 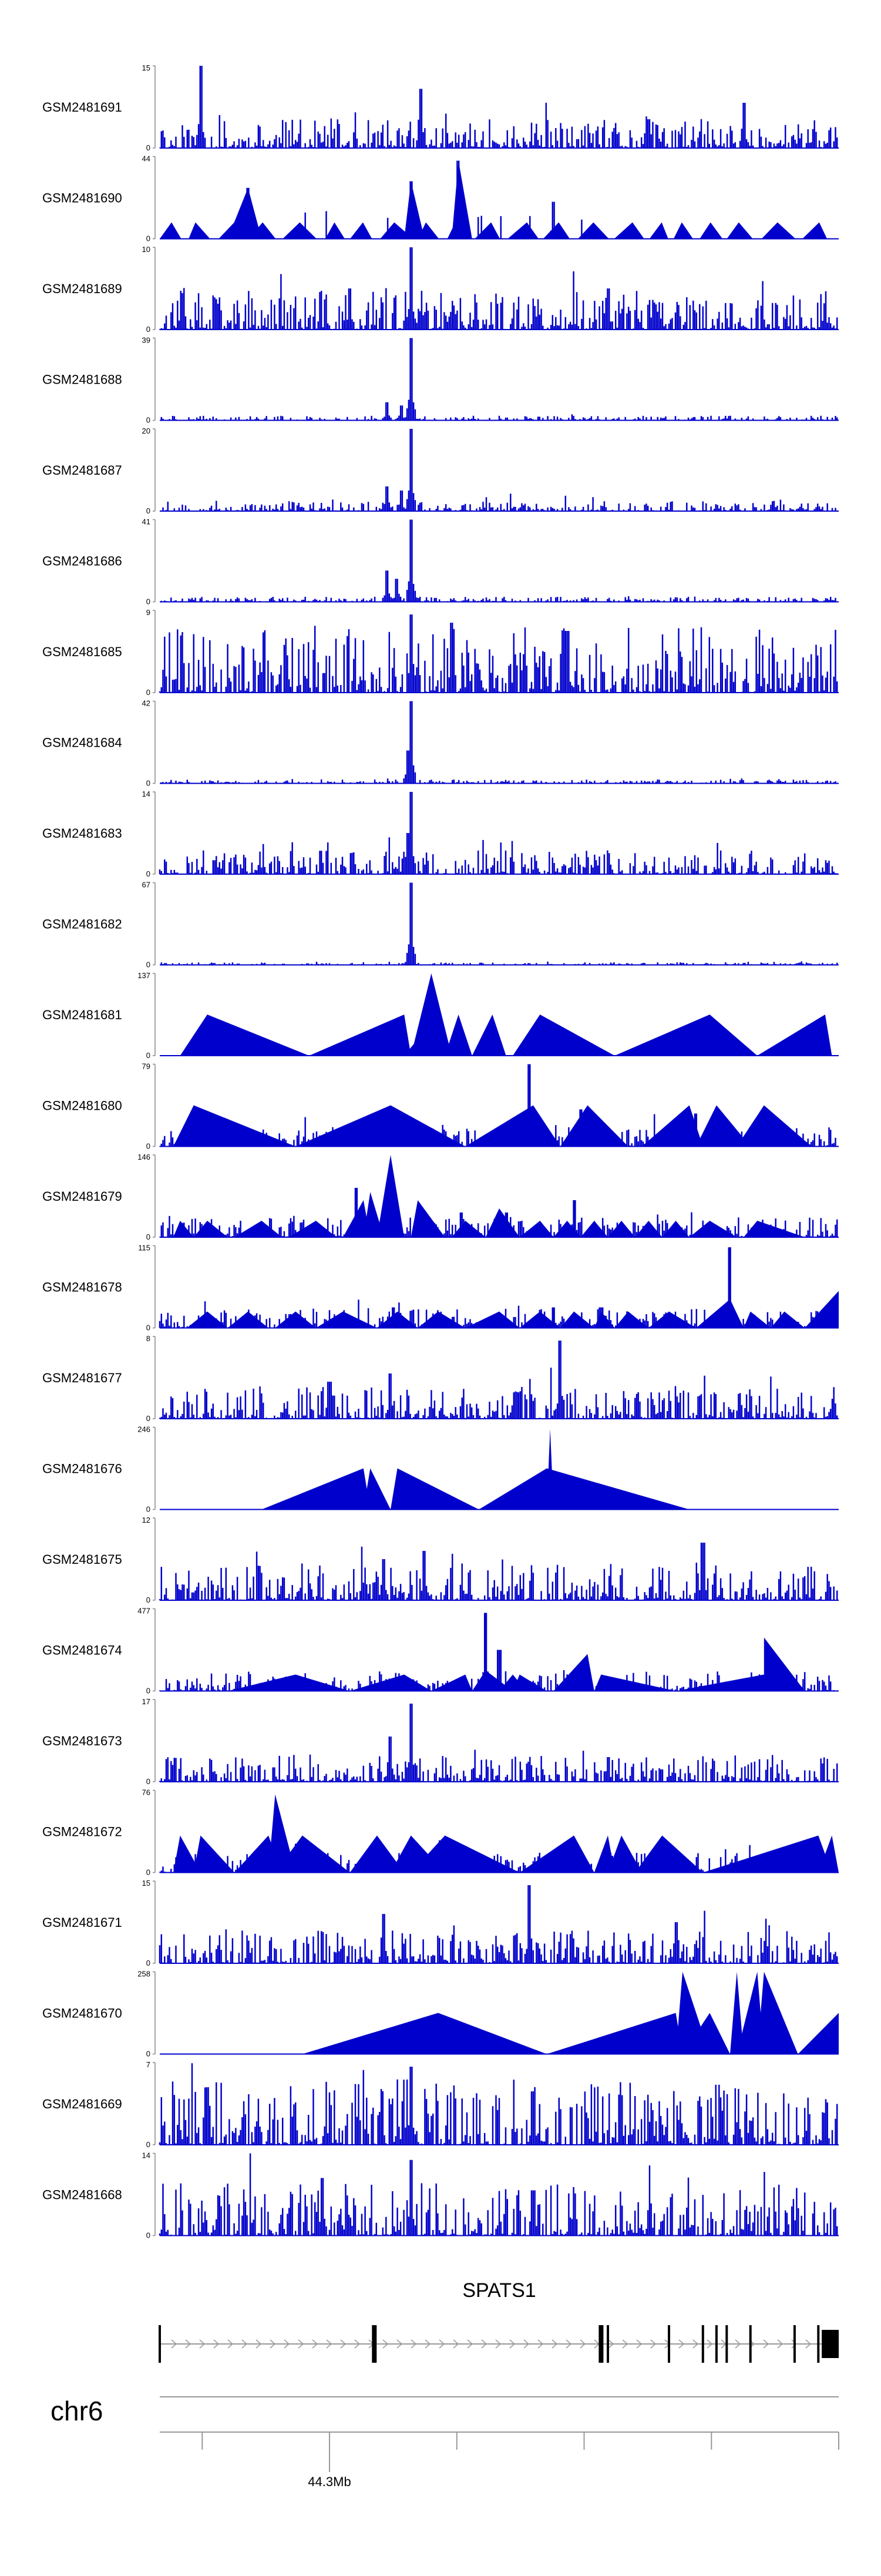 I want to click on track-label: GSM2481672, so click(x=82, y=1832).